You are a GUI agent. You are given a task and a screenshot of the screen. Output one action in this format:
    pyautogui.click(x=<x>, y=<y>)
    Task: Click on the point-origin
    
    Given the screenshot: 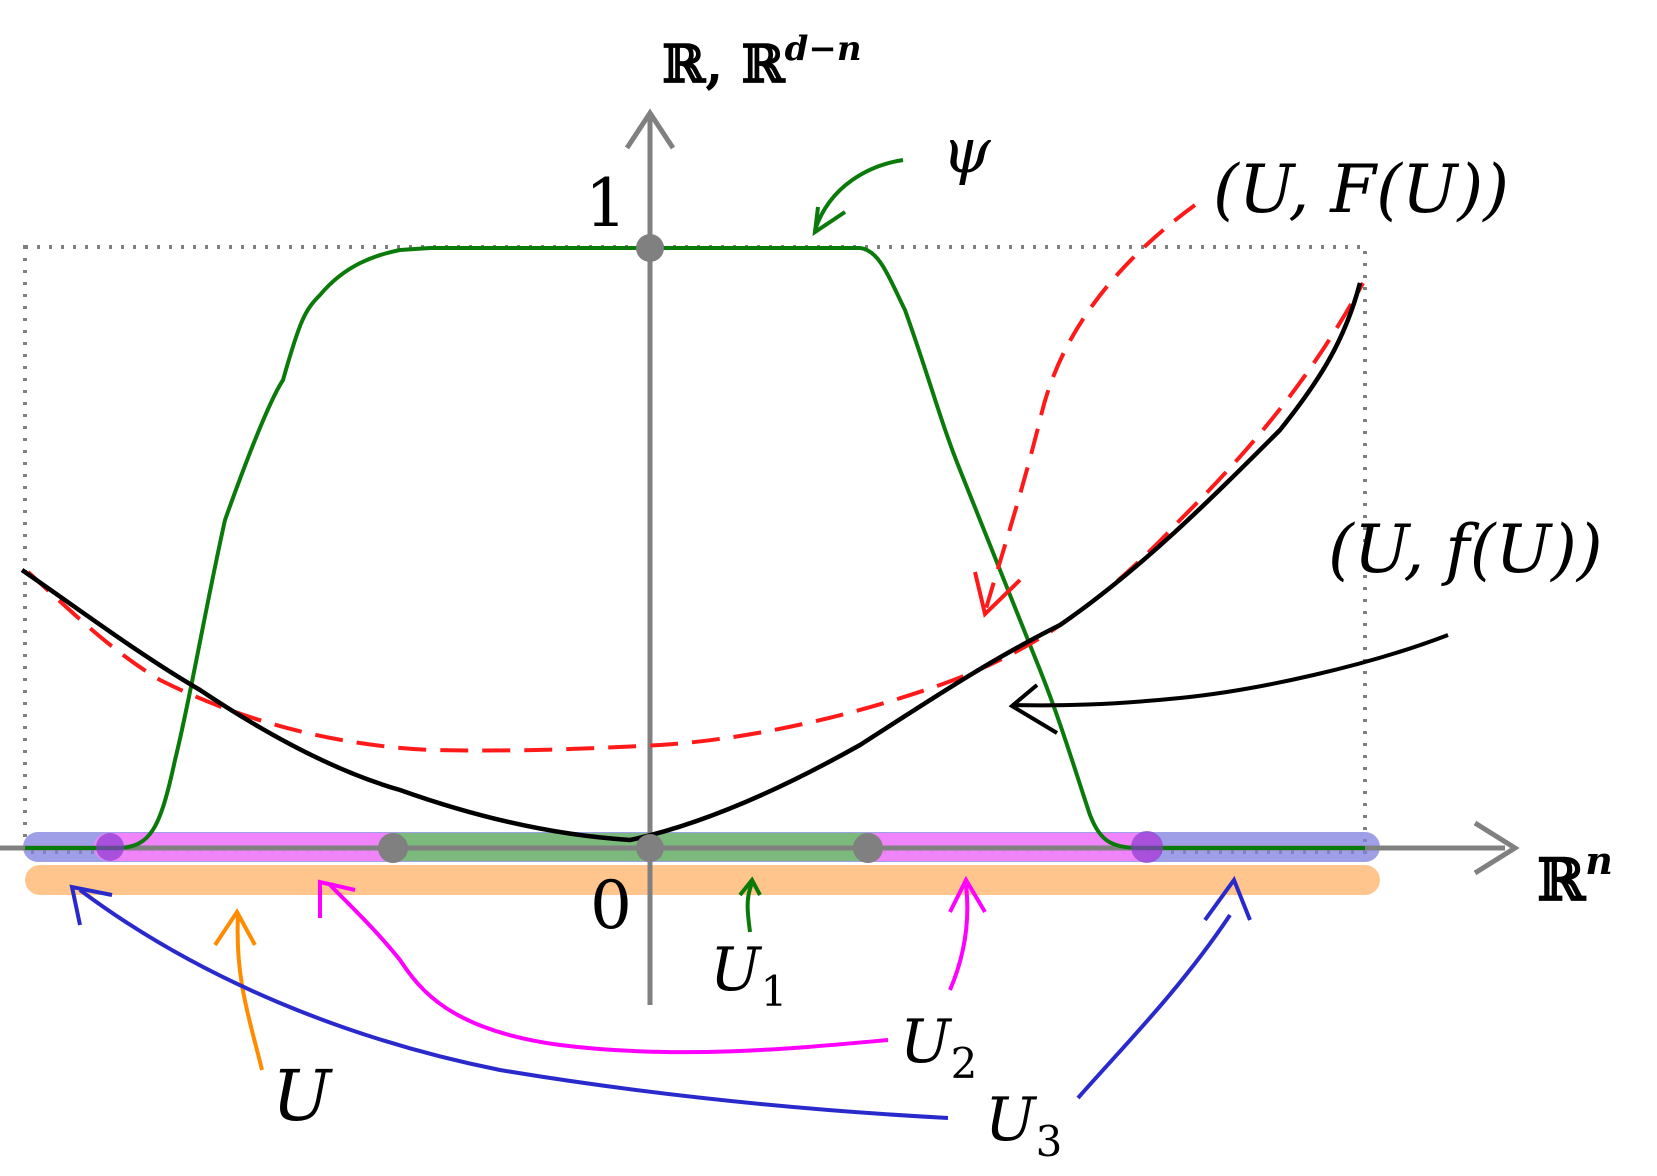 What is the action you would take?
    pyautogui.click(x=650, y=848)
    